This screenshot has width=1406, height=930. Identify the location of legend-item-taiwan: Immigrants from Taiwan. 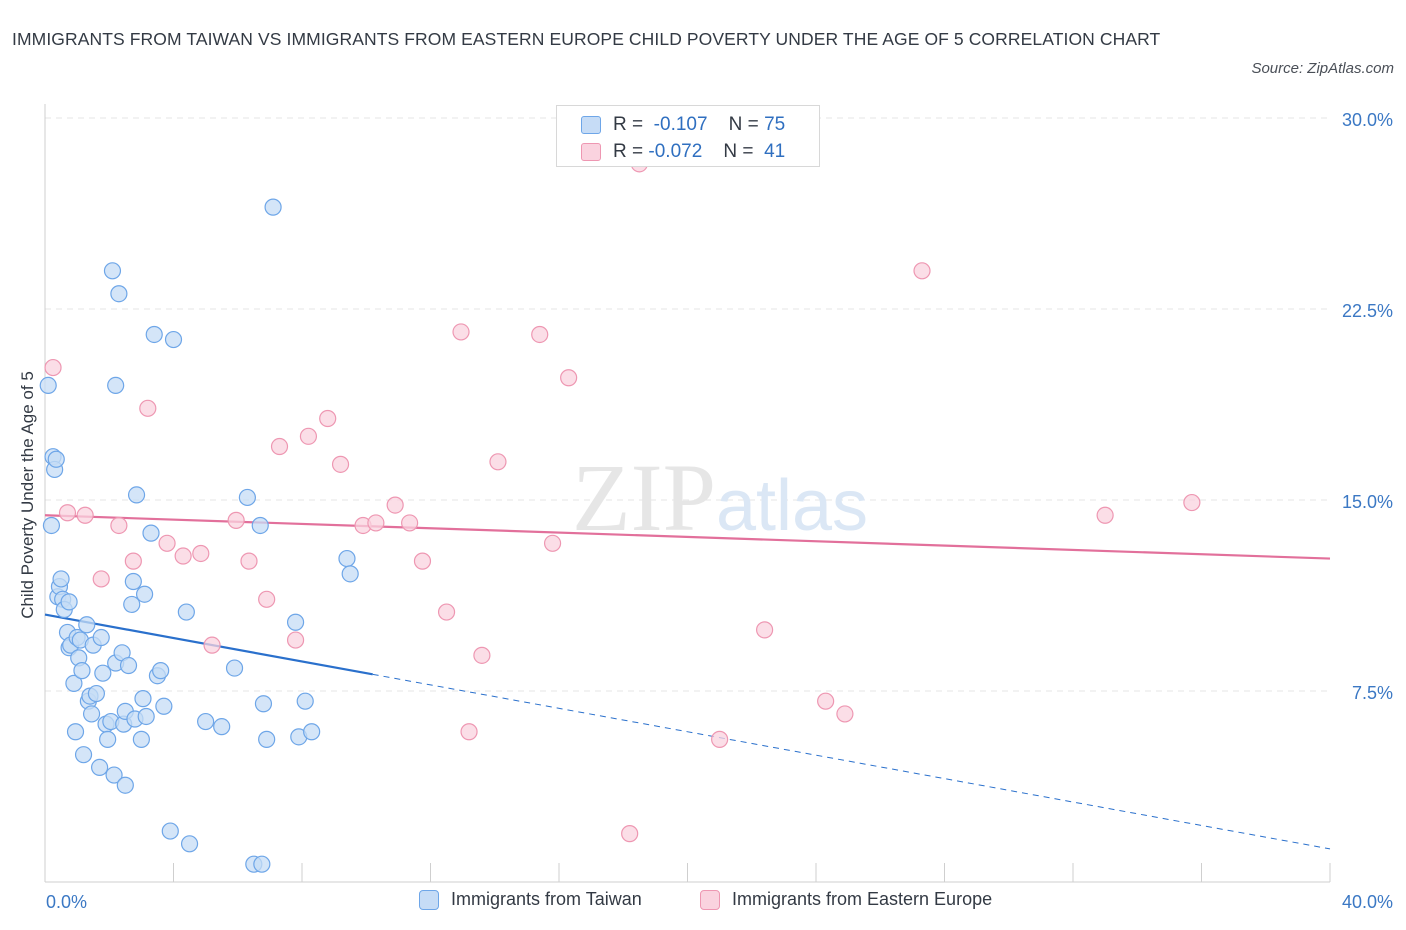
(530, 899).